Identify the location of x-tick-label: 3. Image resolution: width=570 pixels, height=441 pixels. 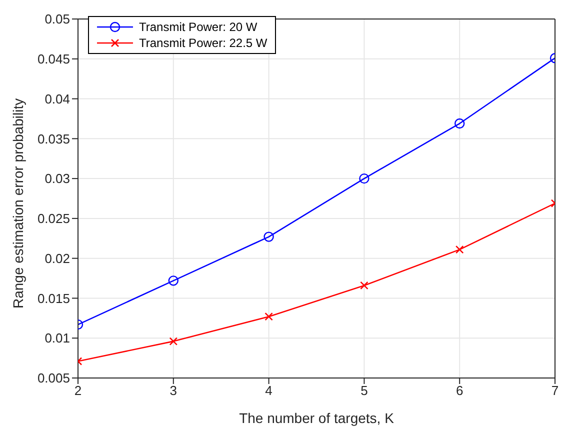
(174, 390).